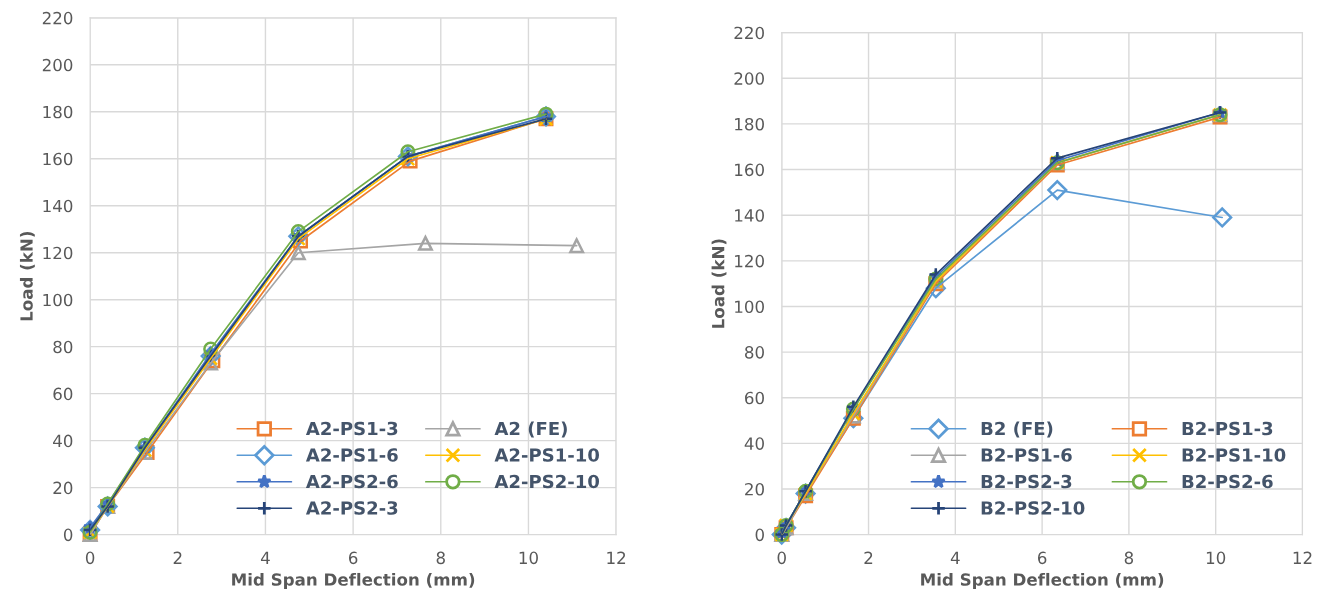  What do you see at coordinates (530, 429) in the screenshot?
I see `legend-label: A2 (FE)` at bounding box center [530, 429].